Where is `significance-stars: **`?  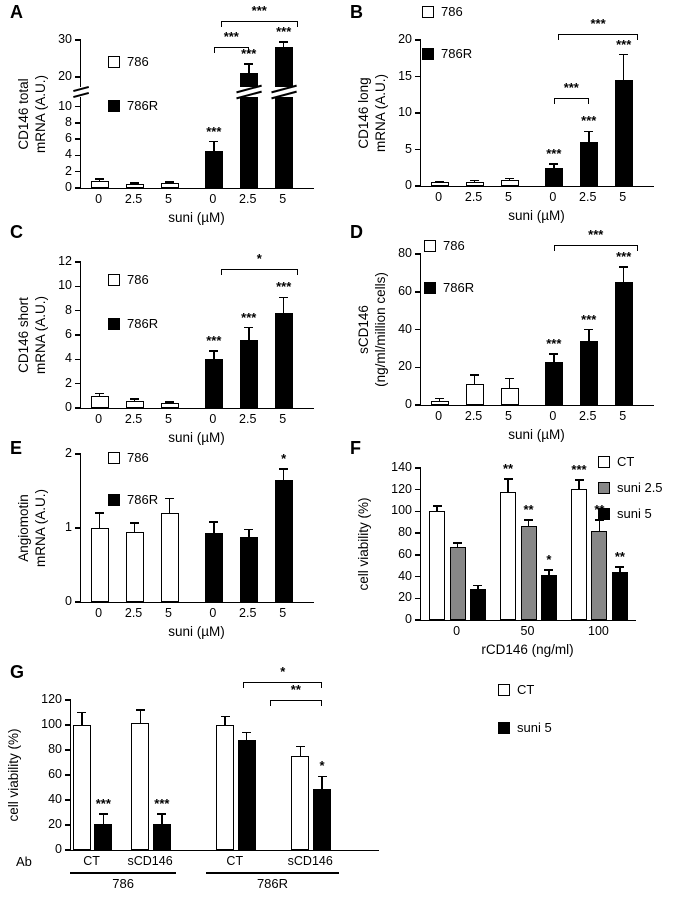 significance-stars: ** is located at coordinates (508, 468).